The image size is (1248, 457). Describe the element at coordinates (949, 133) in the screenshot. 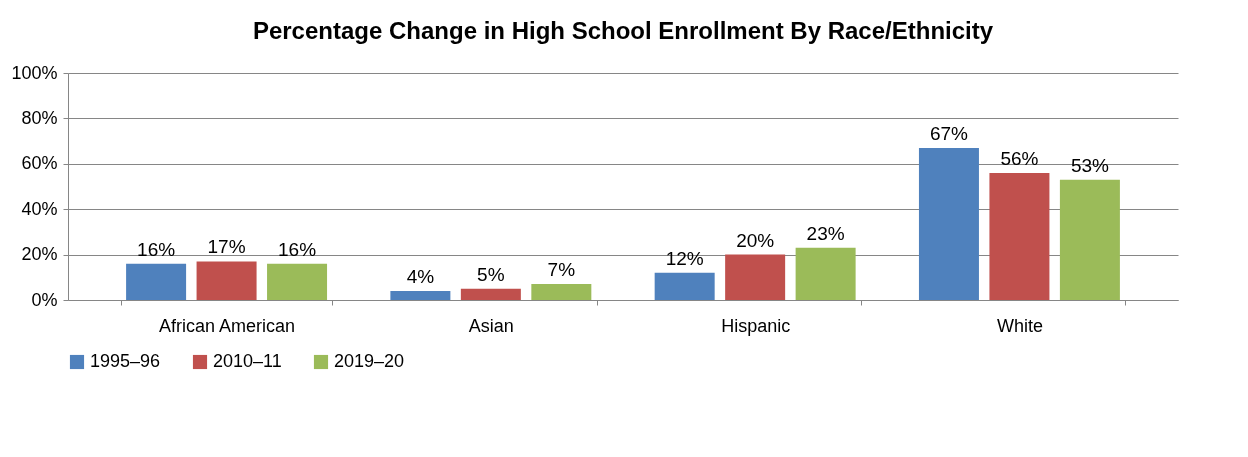

I see `data-label: 67%` at that location.